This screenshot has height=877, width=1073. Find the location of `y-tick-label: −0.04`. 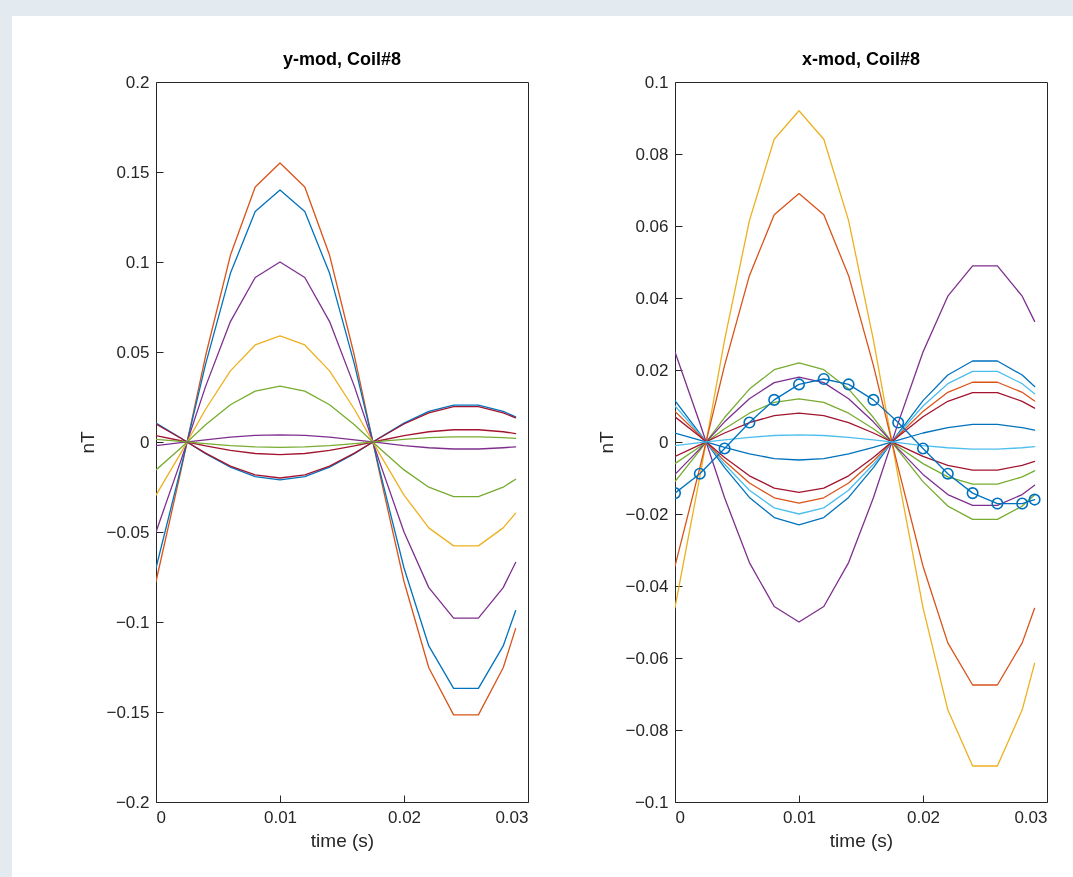

y-tick-label: −0.04 is located at coordinates (647, 586).